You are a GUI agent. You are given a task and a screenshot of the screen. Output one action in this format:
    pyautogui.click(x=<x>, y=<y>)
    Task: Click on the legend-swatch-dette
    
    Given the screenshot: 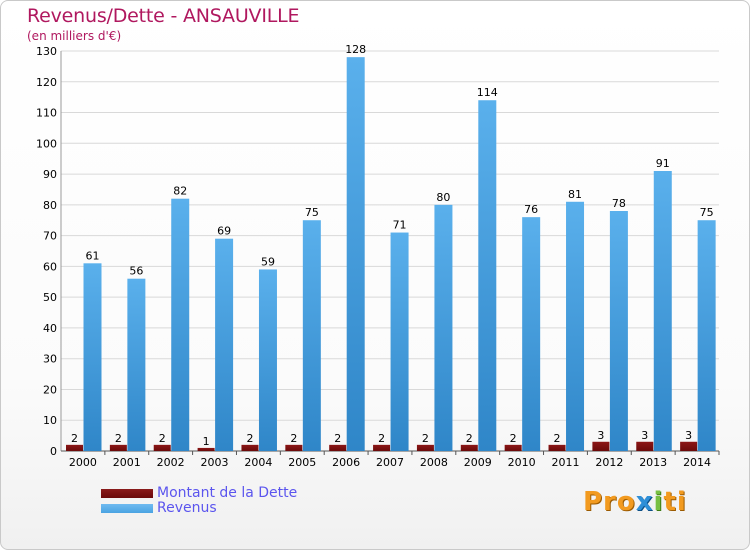 What is the action you would take?
    pyautogui.click(x=127, y=493)
    